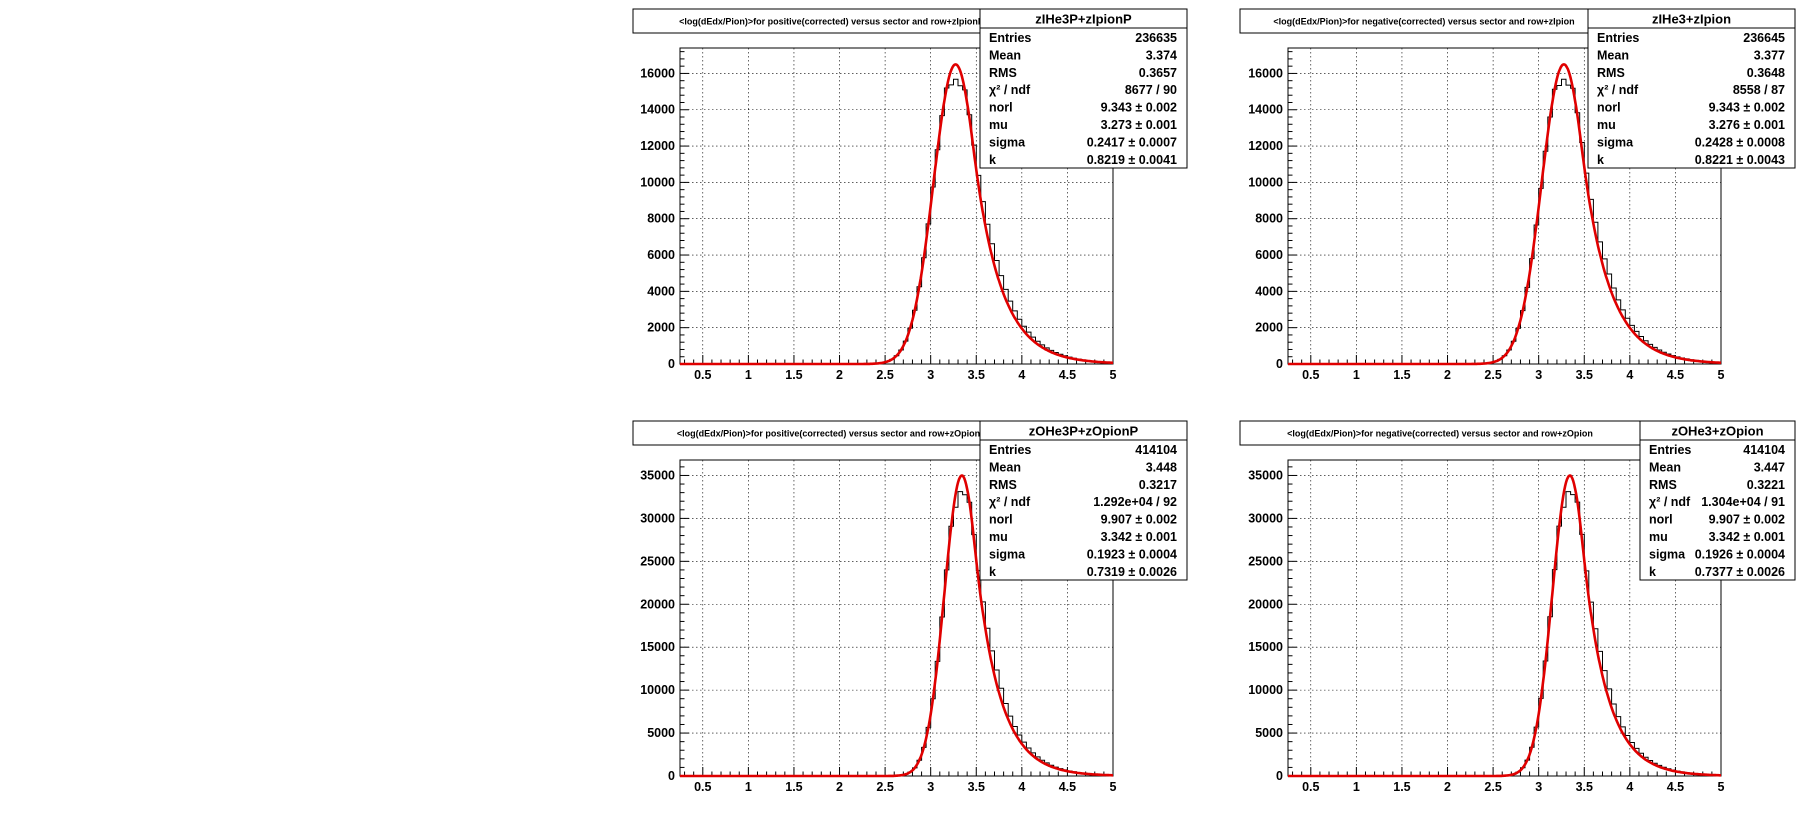  I want to click on stats-value: 0.1923 ± 0.0004, so click(1132, 554).